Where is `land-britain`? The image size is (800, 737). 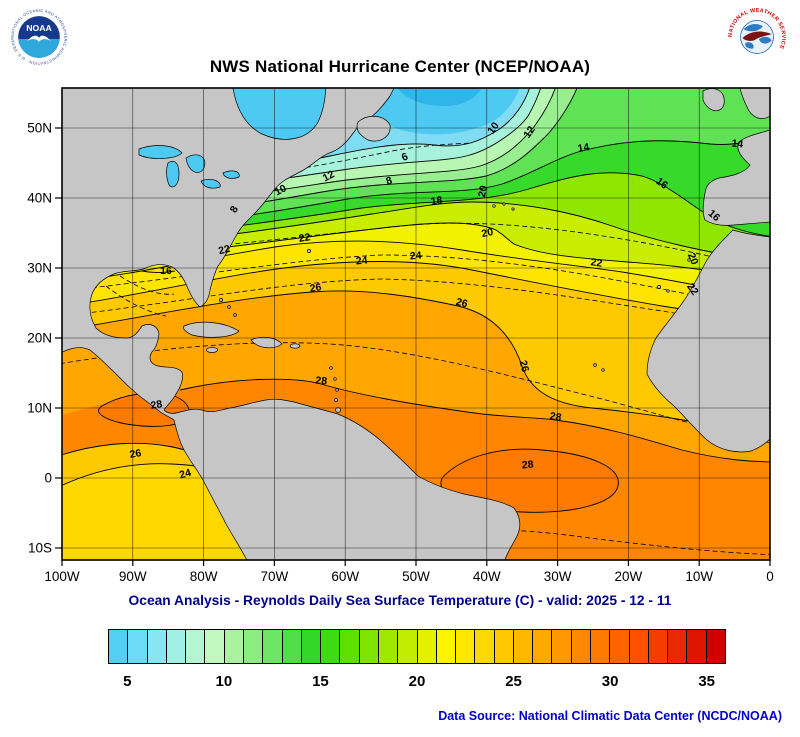 land-britain is located at coordinates (754, 103).